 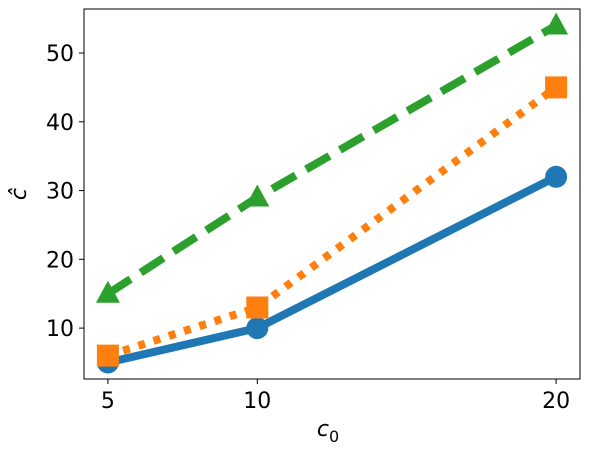 What do you see at coordinates (60, 192) in the screenshot?
I see `y-tick-label: 30` at bounding box center [60, 192].